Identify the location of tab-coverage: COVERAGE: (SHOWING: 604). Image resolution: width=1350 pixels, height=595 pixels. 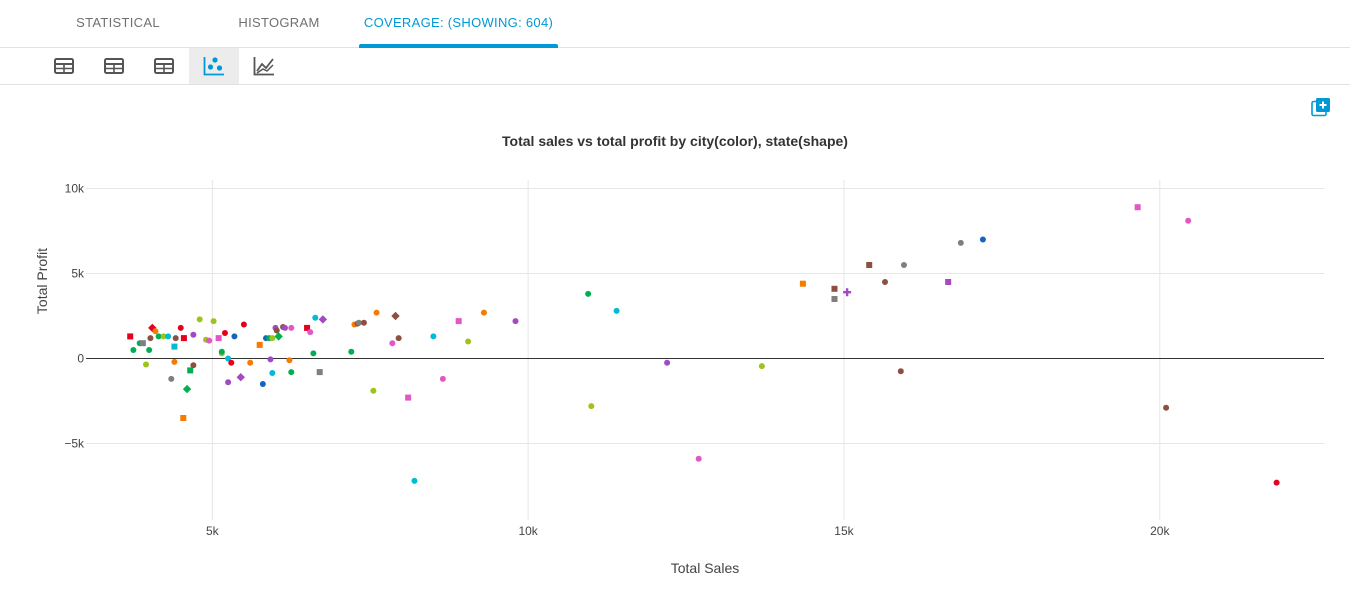
(458, 24).